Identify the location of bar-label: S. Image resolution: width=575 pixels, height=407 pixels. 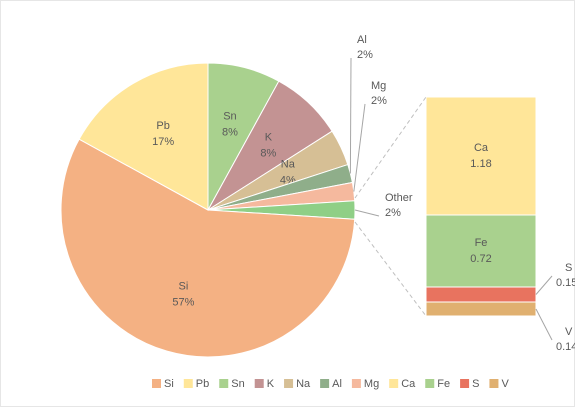
(568, 268).